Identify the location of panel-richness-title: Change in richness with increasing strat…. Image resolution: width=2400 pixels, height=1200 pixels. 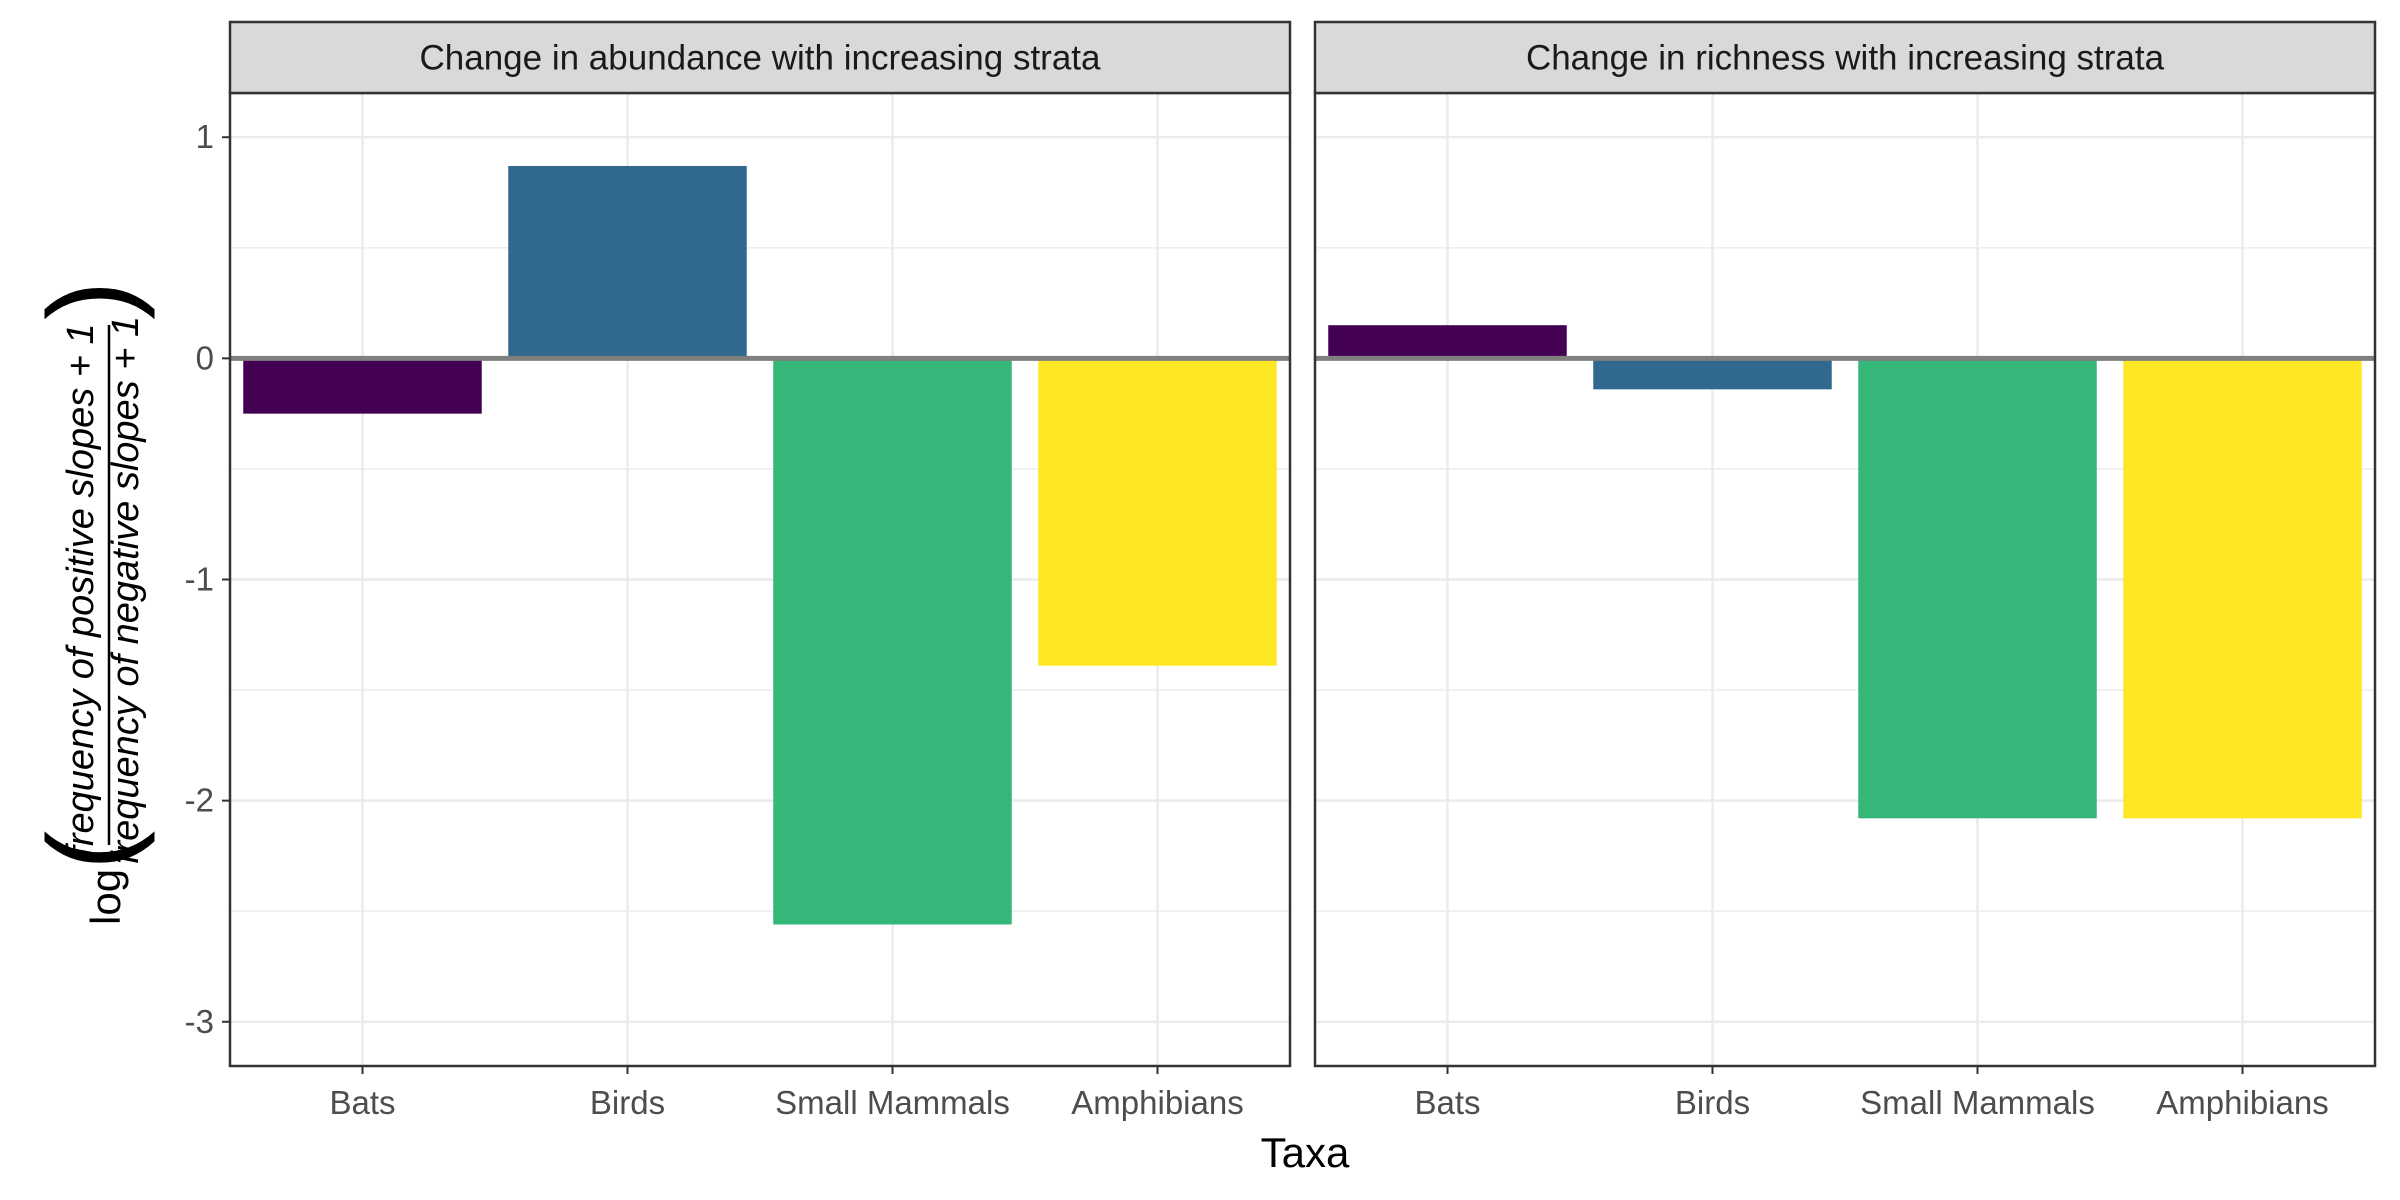
(1845, 58).